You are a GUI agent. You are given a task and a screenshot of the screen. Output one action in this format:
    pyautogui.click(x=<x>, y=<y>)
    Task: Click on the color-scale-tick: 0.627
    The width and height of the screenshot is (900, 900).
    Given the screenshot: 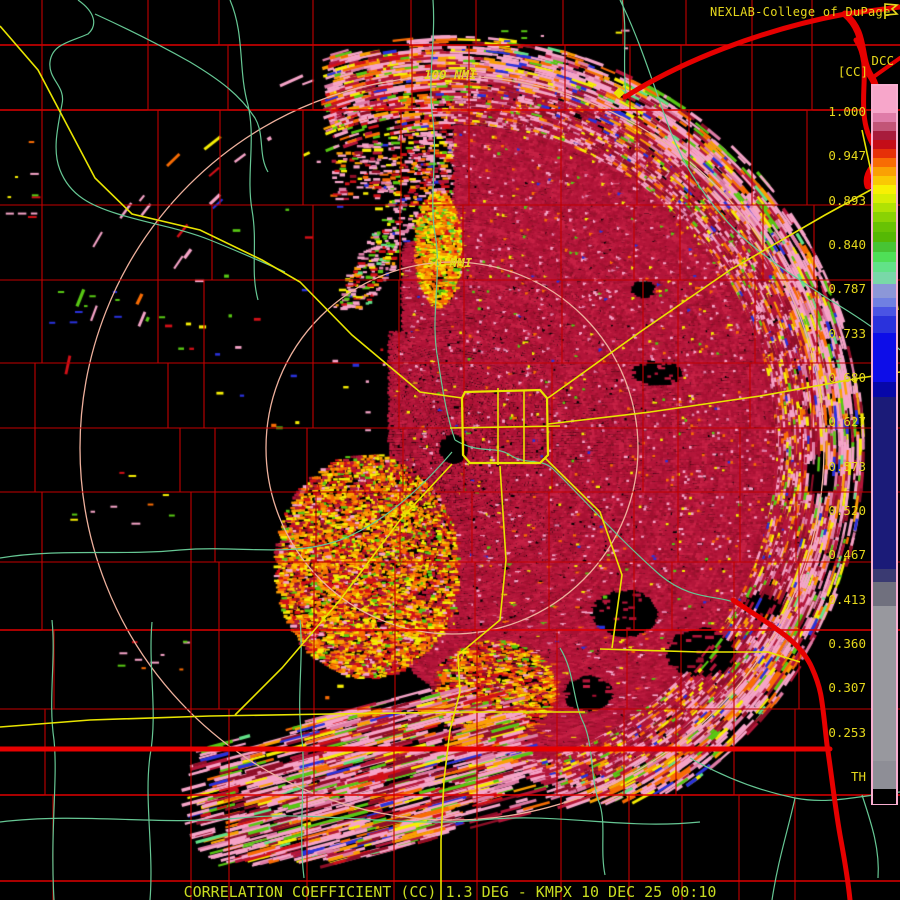 What is the action you would take?
    pyautogui.click(x=847, y=421)
    